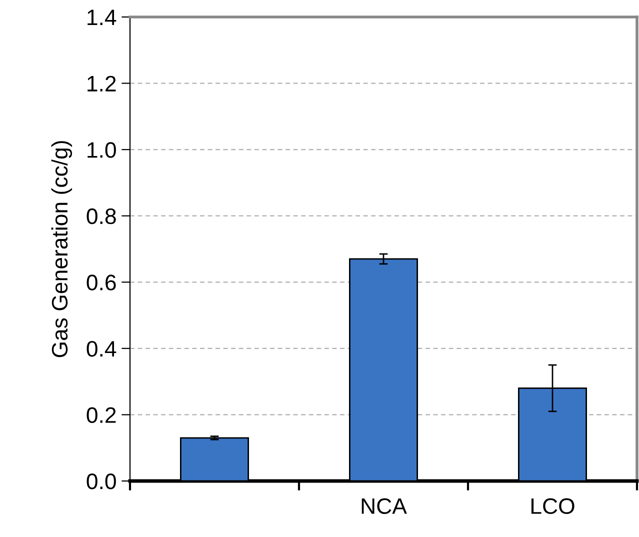 This screenshot has width=639, height=537. Describe the element at coordinates (552, 506) in the screenshot. I see `x-tick-label: LCO` at that location.